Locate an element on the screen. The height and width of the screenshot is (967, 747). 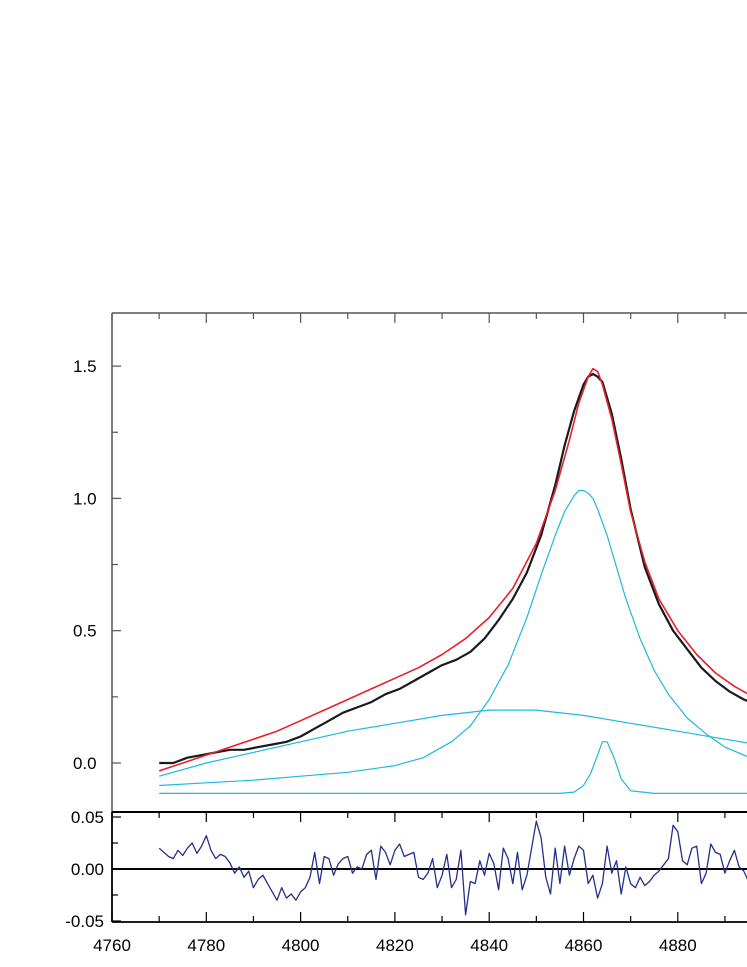
x-tick-label: 4760 is located at coordinates (112, 945).